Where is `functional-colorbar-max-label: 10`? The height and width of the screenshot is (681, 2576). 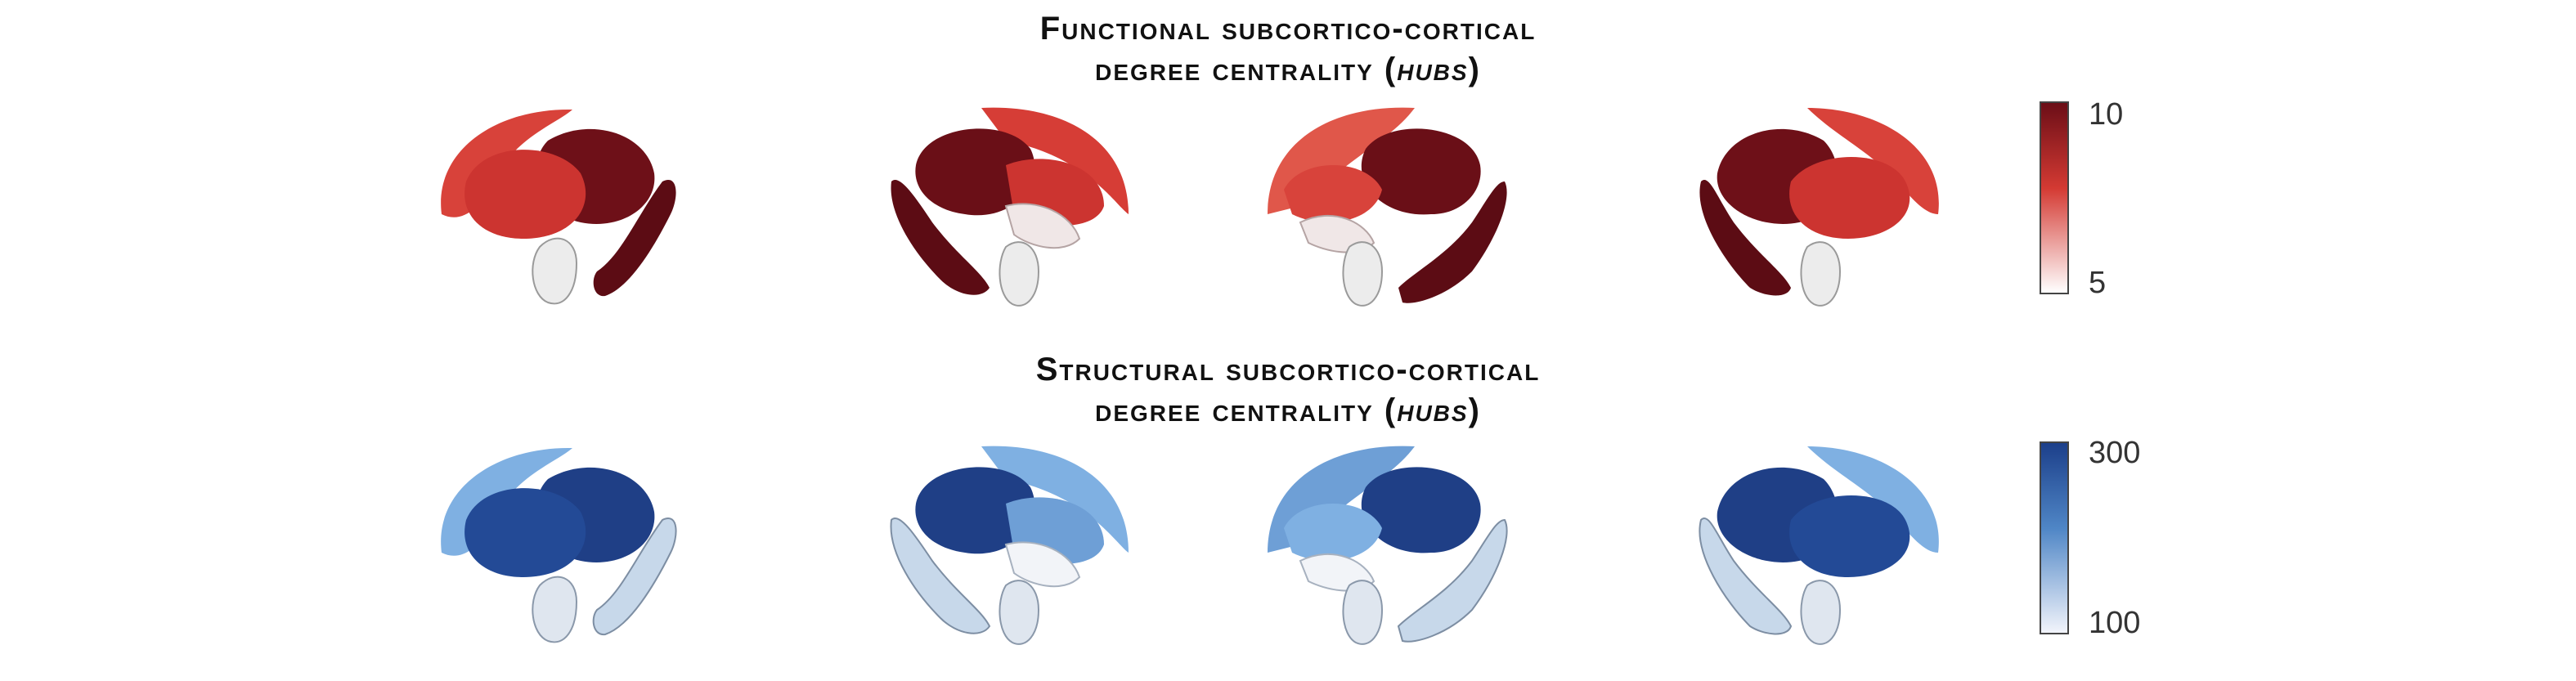
functional-colorbar-max-label: 10 is located at coordinates (2106, 115).